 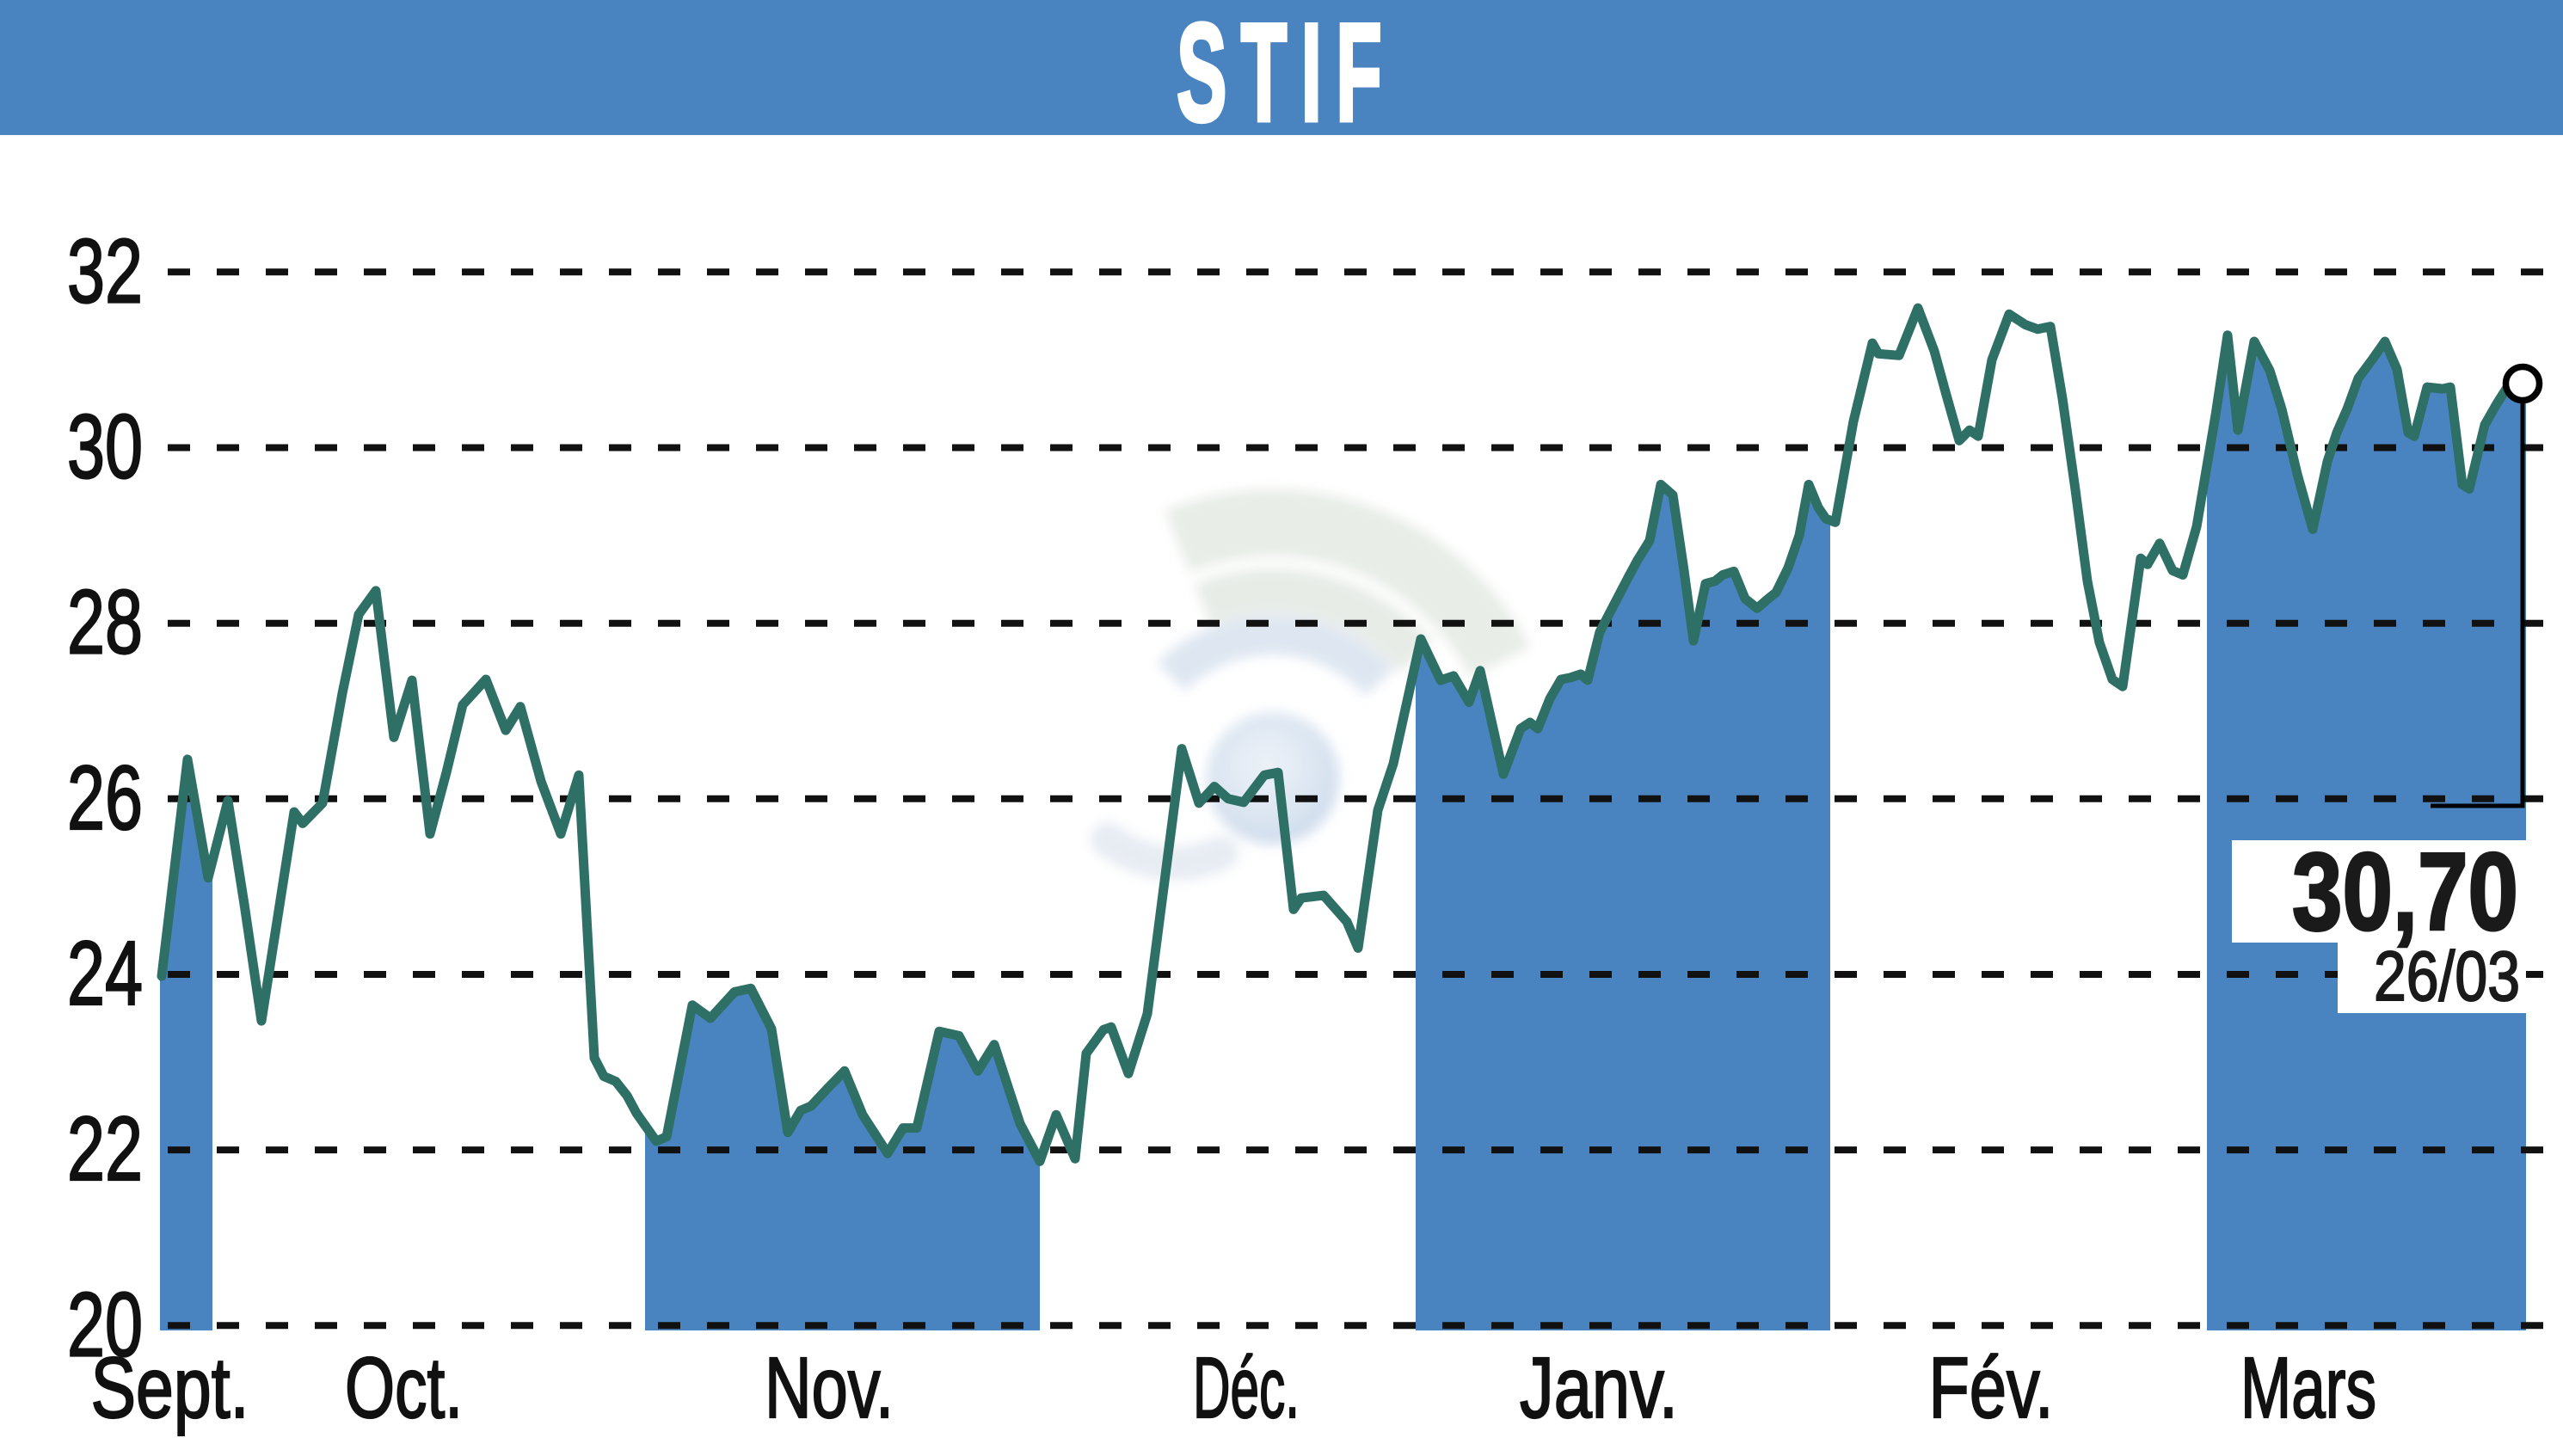 I want to click on svg-text: Déc., so click(x=1246, y=1388).